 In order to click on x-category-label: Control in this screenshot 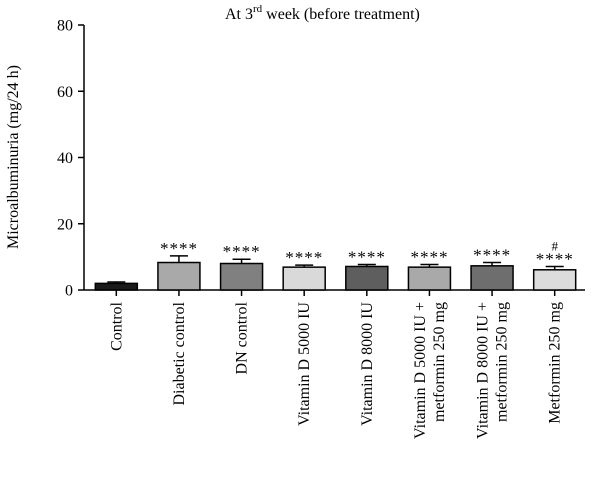, I will do `click(116, 325)`.